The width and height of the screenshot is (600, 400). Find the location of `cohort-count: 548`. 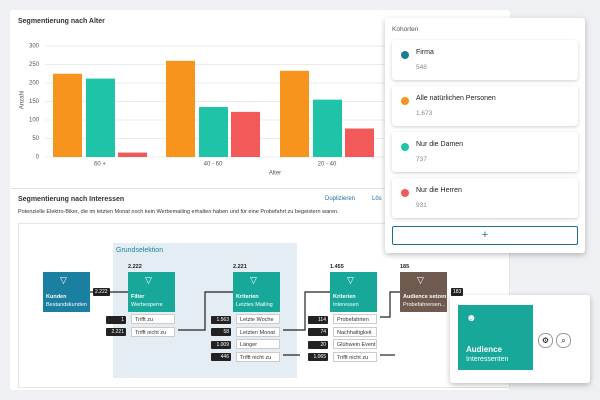

cohort-count: 548 is located at coordinates (421, 67).